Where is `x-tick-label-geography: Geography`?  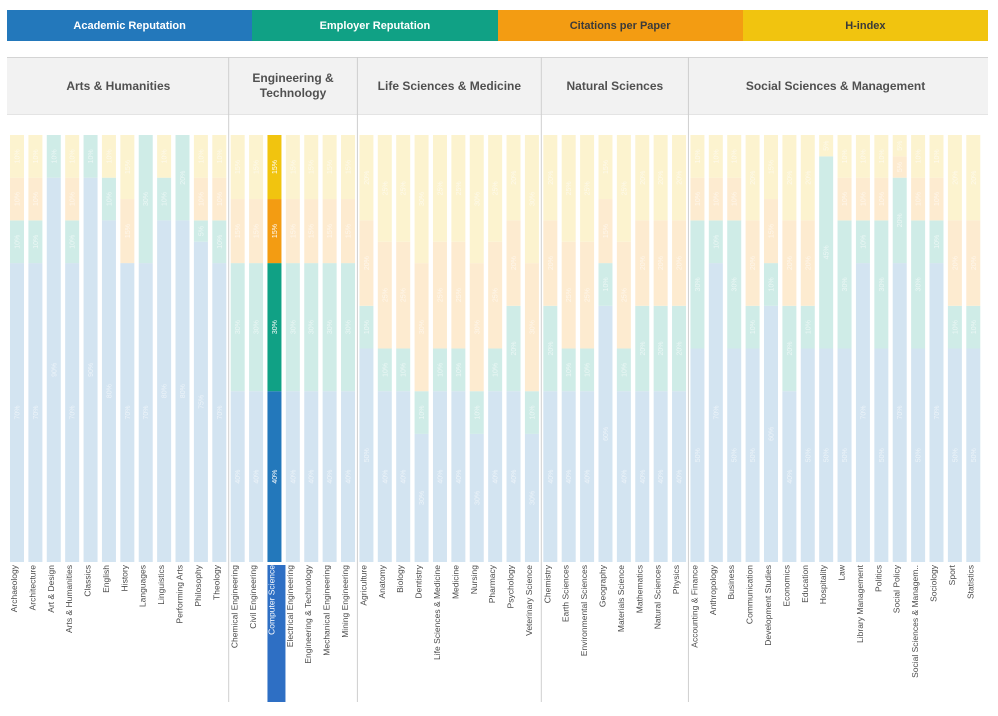
x-tick-label-geography: Geography is located at coordinates (602, 585).